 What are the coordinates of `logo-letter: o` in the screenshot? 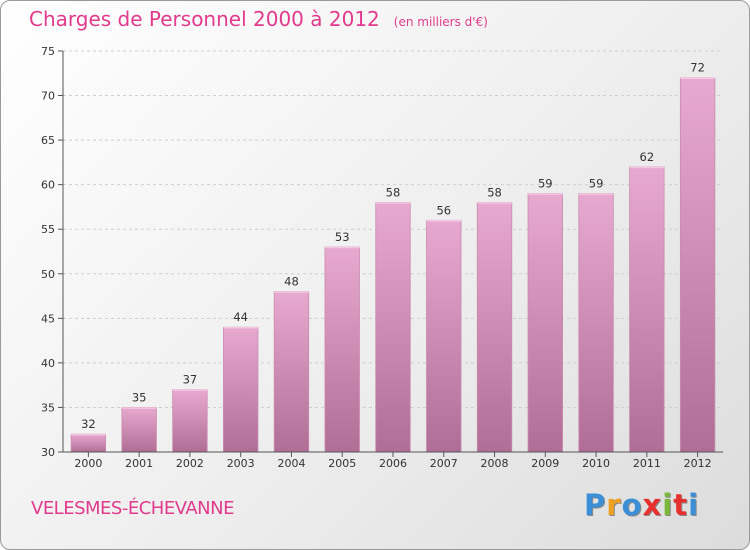 It's located at (632, 505).